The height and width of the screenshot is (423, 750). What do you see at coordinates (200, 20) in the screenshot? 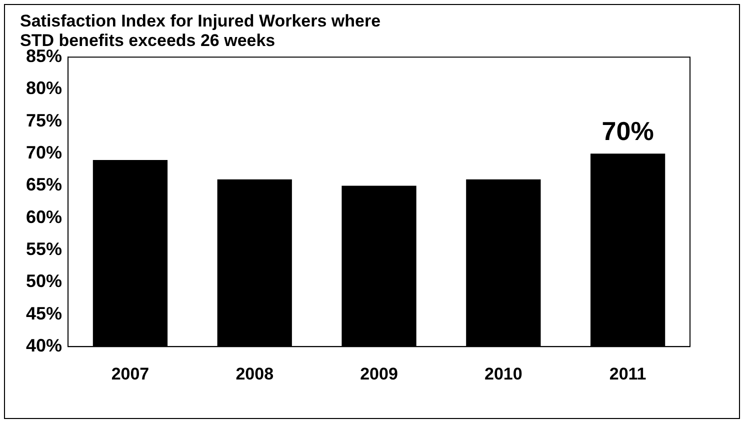
I see `text: Satisfaction Index for Injured Workers where` at bounding box center [200, 20].